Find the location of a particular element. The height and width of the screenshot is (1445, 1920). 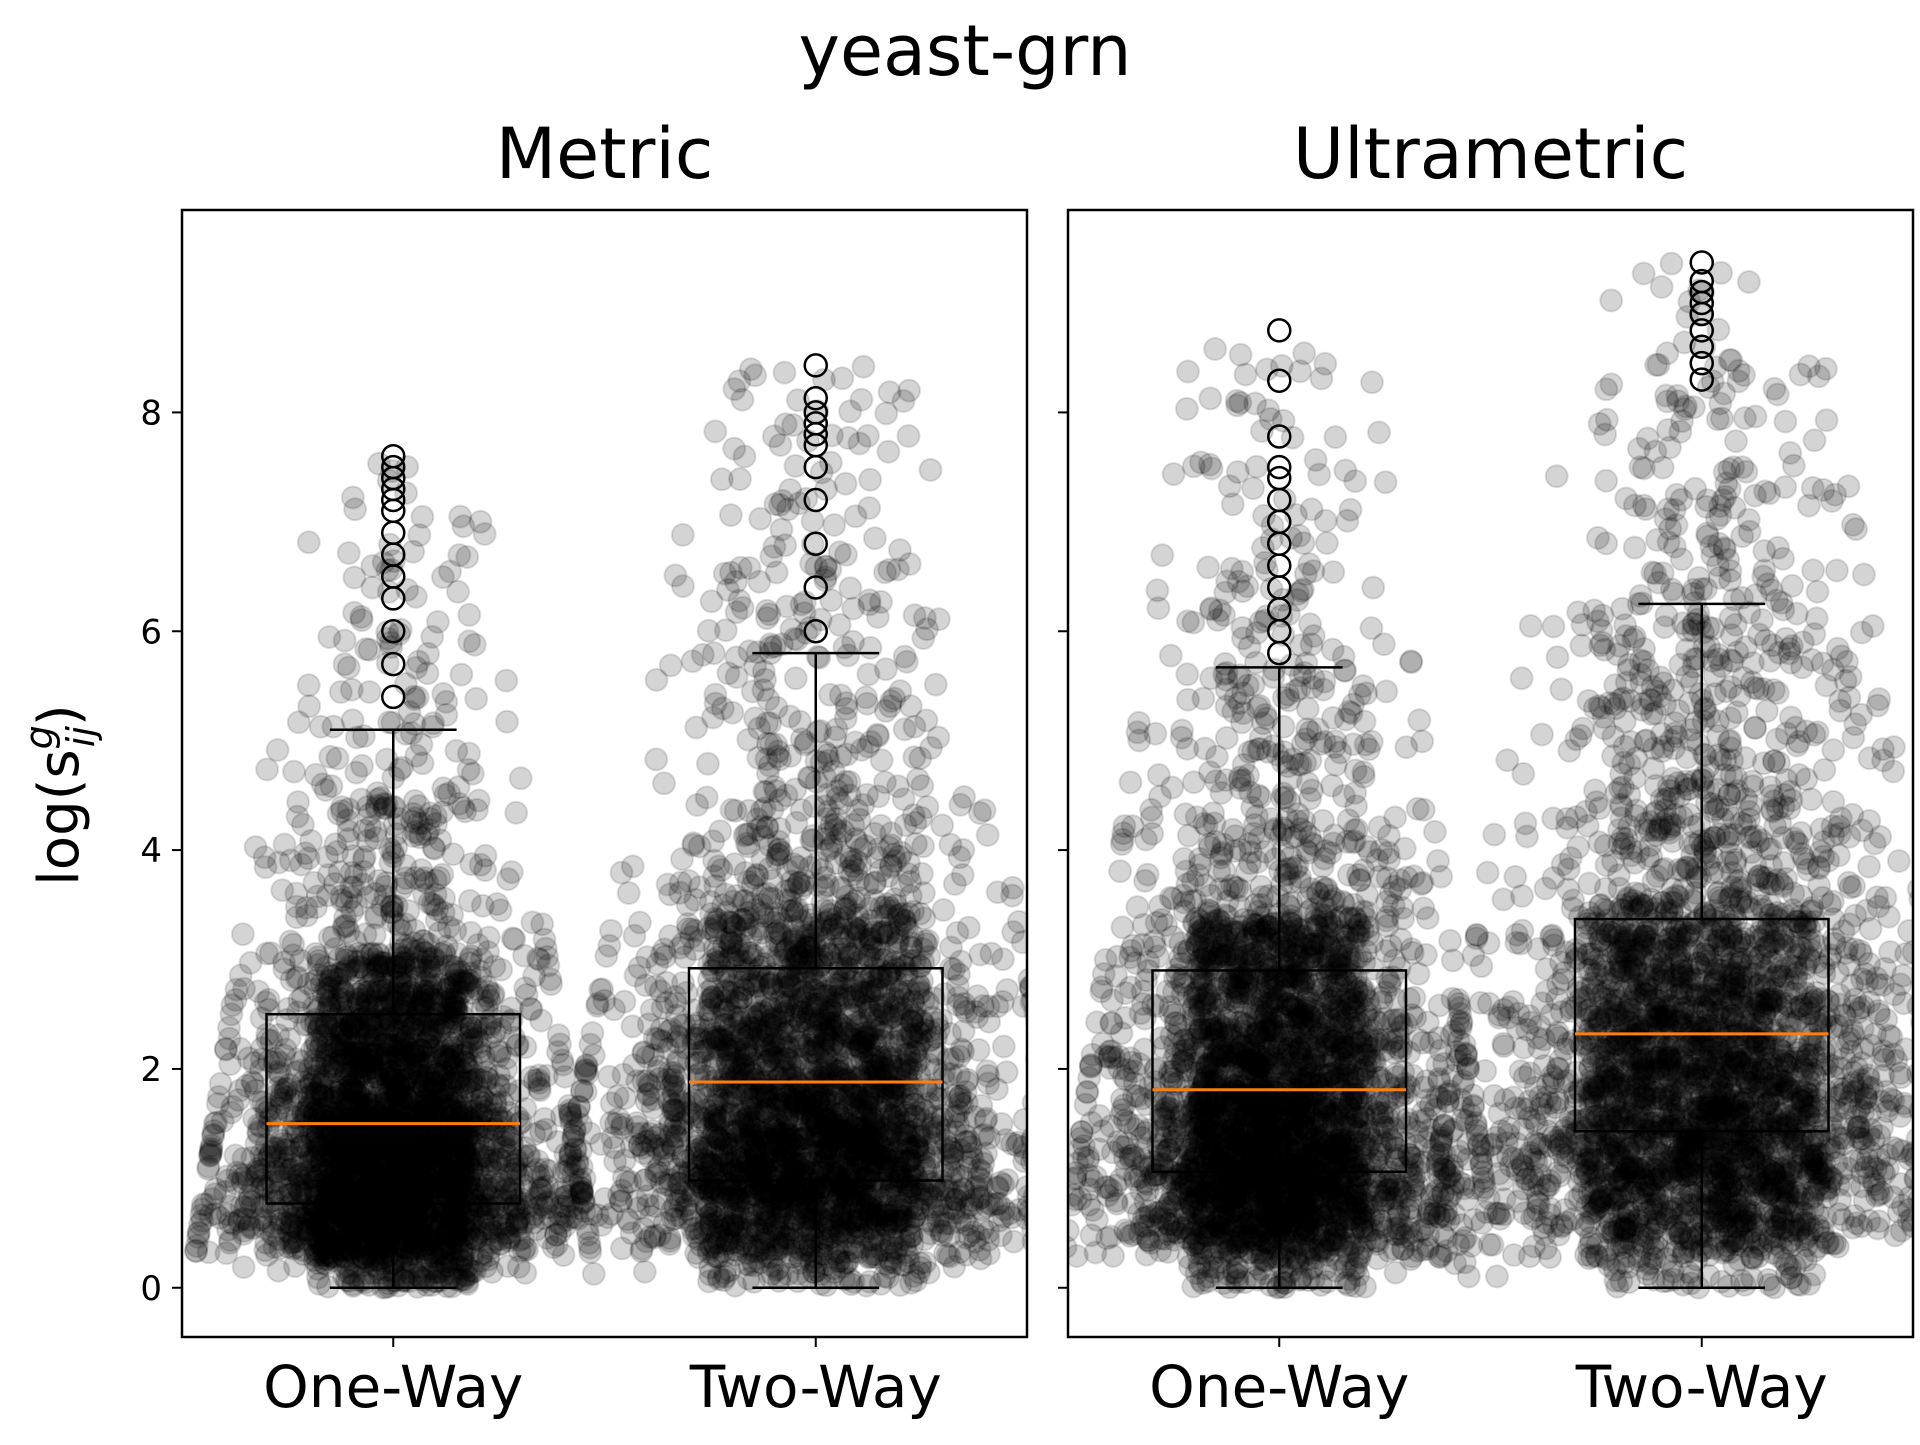

panel-title: Metric is located at coordinates (605, 154).